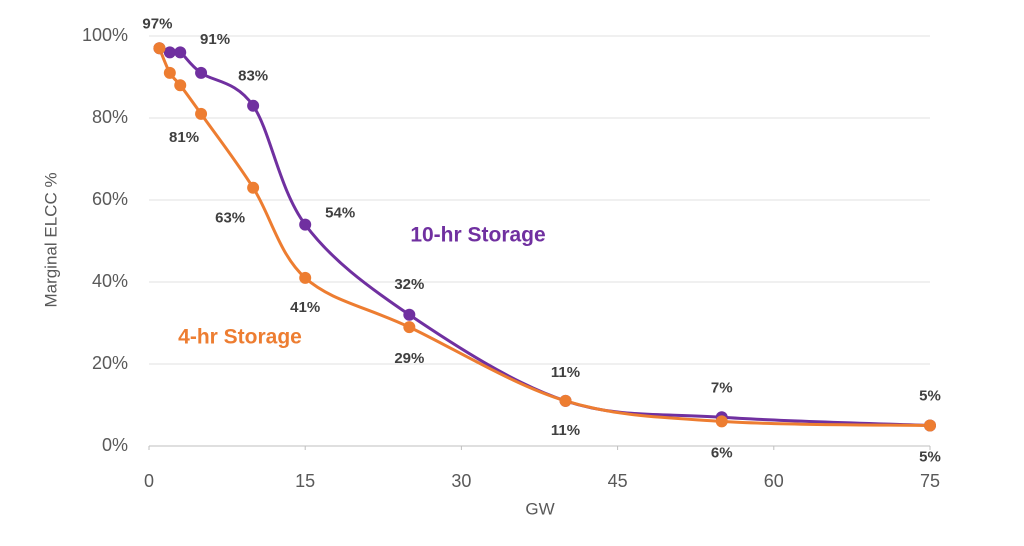 The image size is (1024, 546). What do you see at coordinates (618, 481) in the screenshot?
I see `x-tick-label: 45` at bounding box center [618, 481].